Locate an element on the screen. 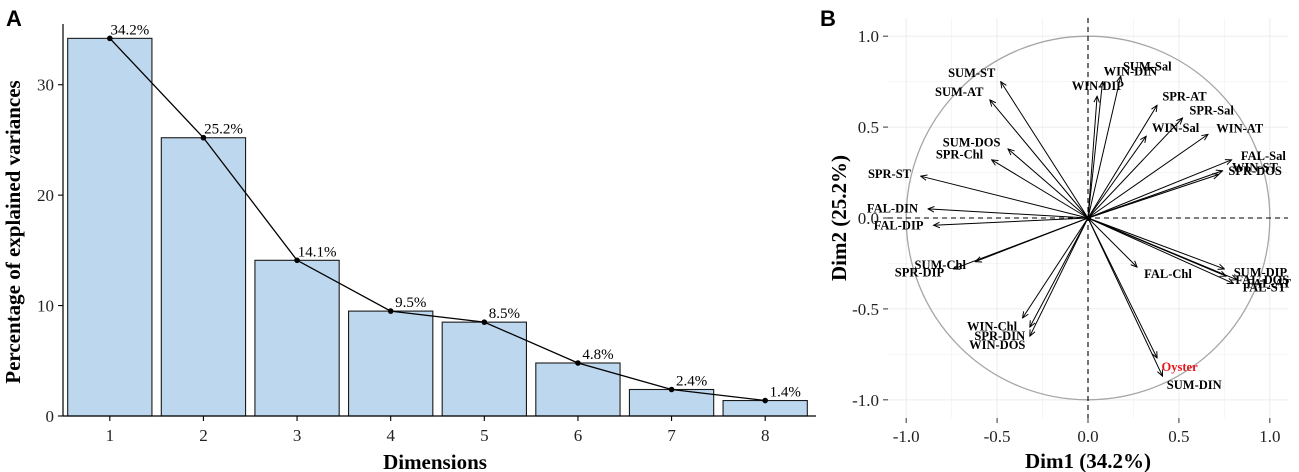 Image resolution: width=1299 pixels, height=472 pixels. bar-label-dim-8: 1.4% is located at coordinates (785, 393).